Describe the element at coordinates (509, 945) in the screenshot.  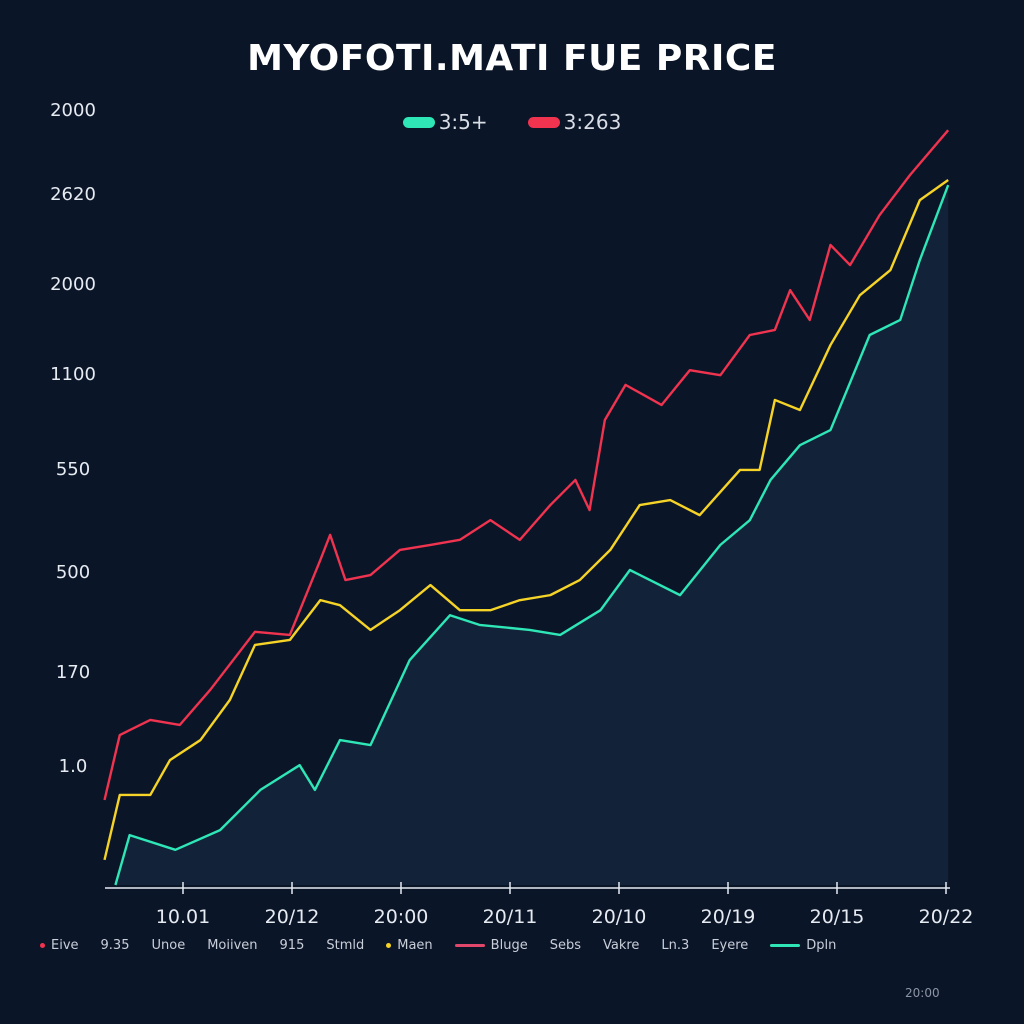
I see `legend-label: Bluge` at that location.